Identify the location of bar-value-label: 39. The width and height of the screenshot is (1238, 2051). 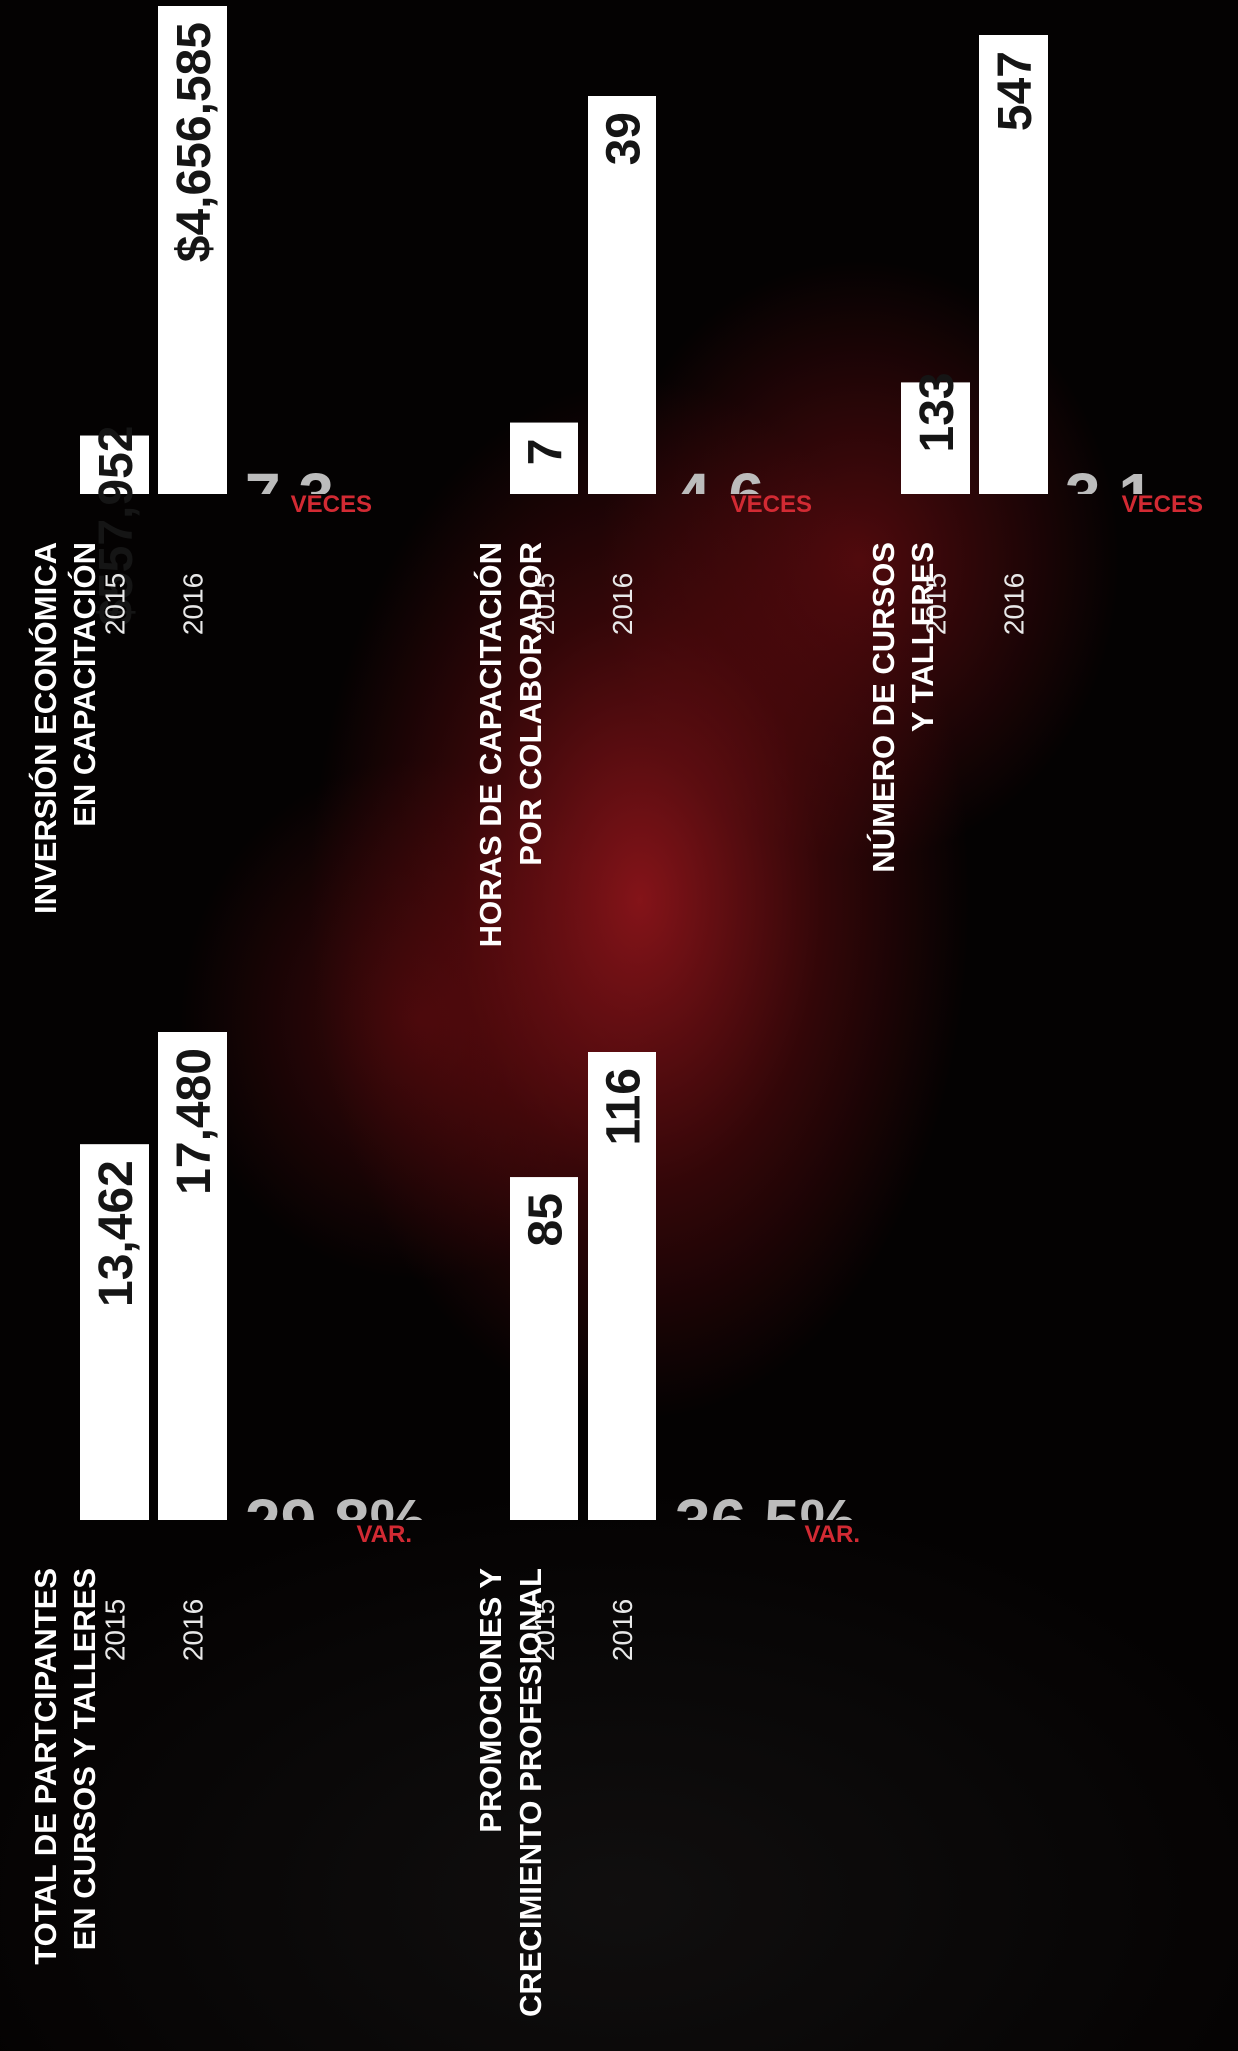
(623, 138).